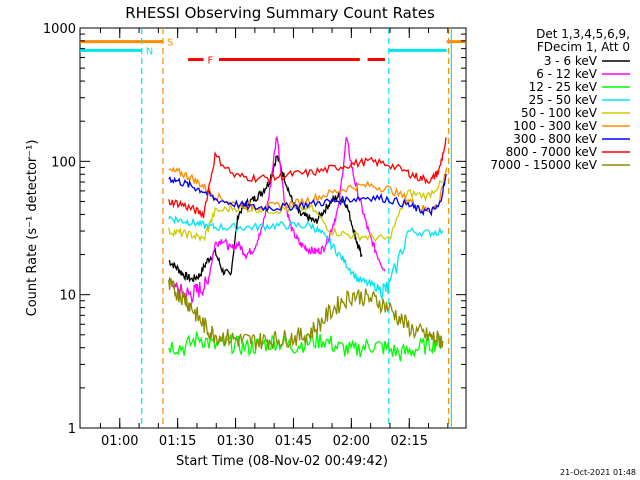 This screenshot has width=640, height=480. Describe the element at coordinates (555, 126) in the screenshot. I see `legend-entry-label: 100 - 300 keV` at that location.